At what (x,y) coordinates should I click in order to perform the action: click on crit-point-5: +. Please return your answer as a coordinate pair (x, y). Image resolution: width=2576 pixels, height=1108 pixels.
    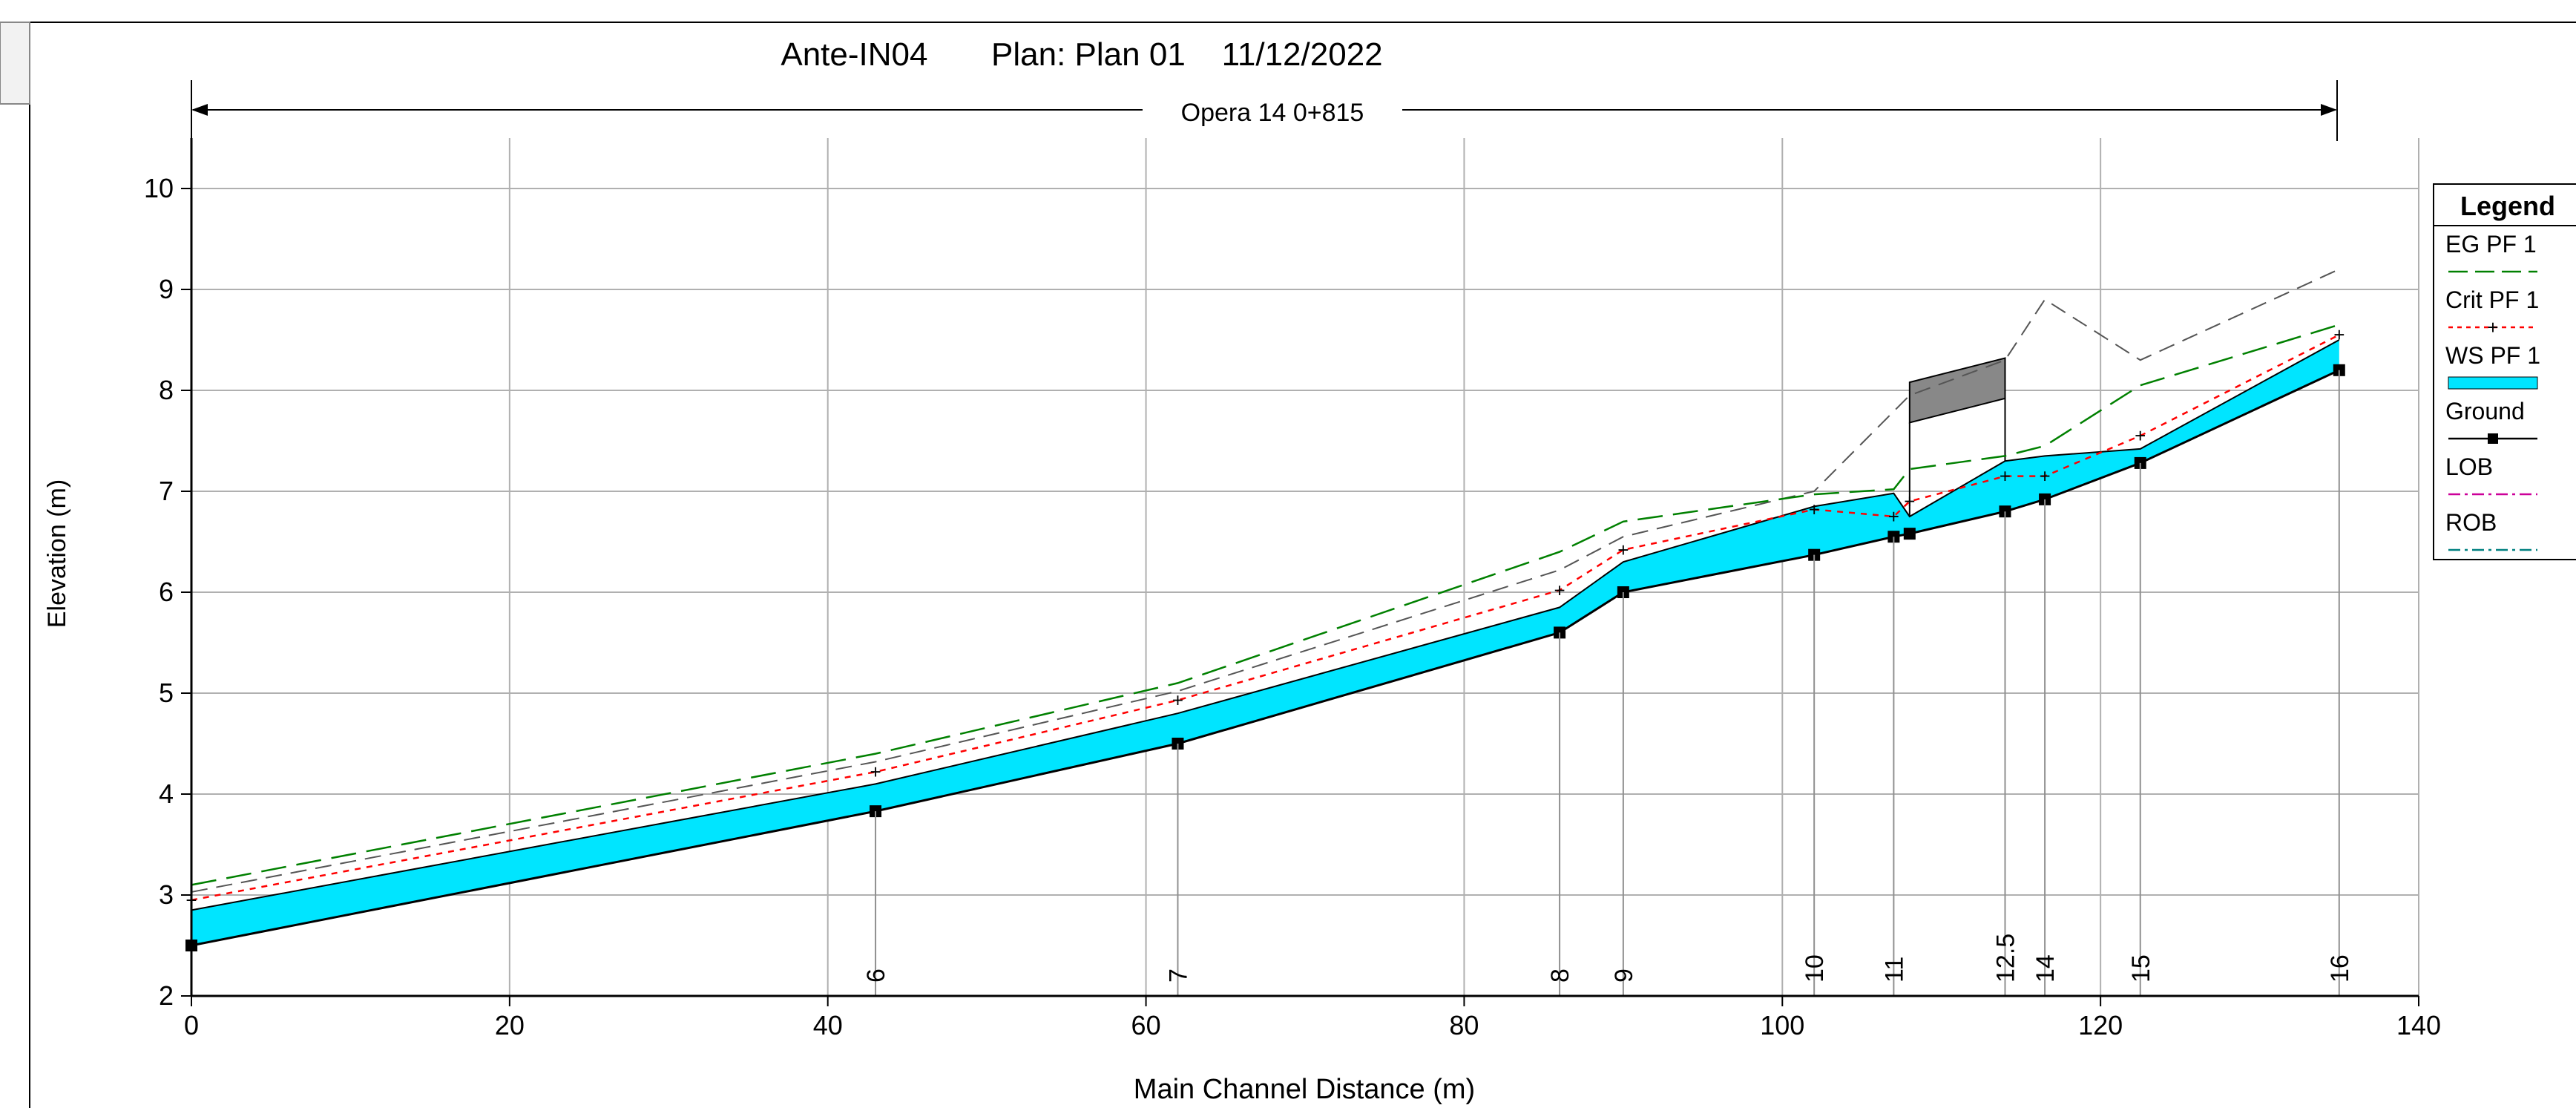
    Looking at the image, I should click on (1814, 509).